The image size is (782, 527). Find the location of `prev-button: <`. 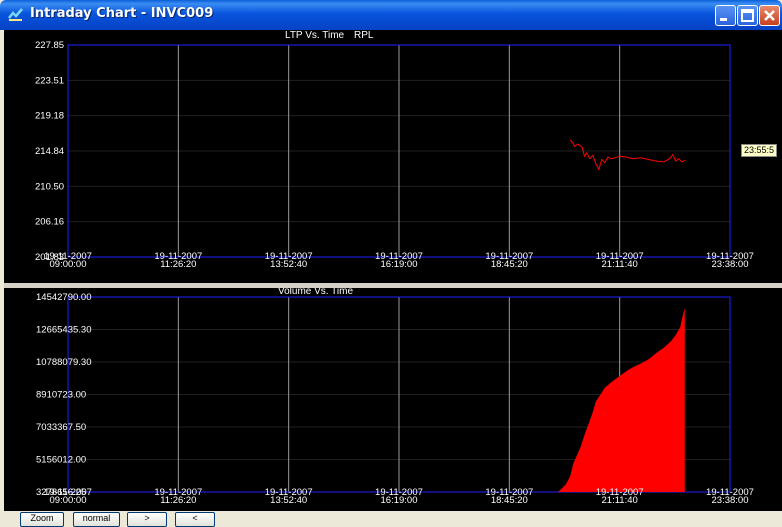

prev-button: < is located at coordinates (195, 519).